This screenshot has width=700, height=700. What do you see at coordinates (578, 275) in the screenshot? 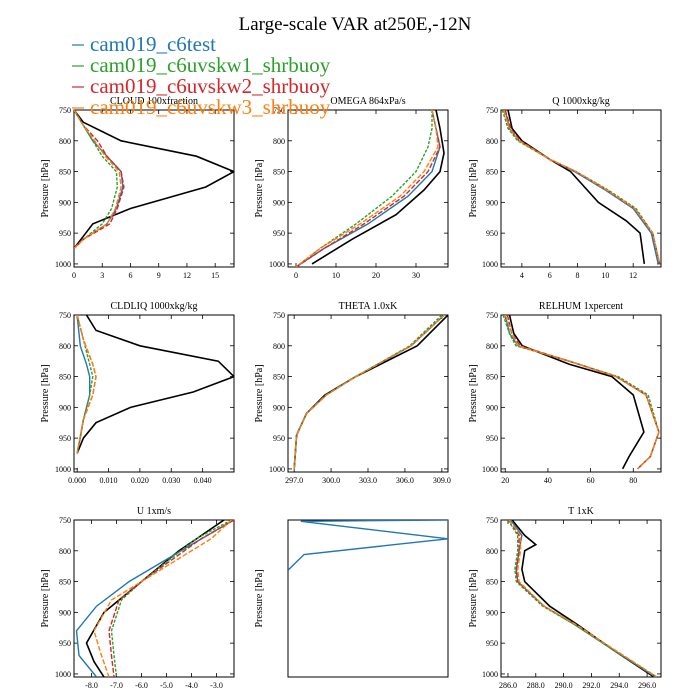
I see `x-tick-label: 8` at bounding box center [578, 275].